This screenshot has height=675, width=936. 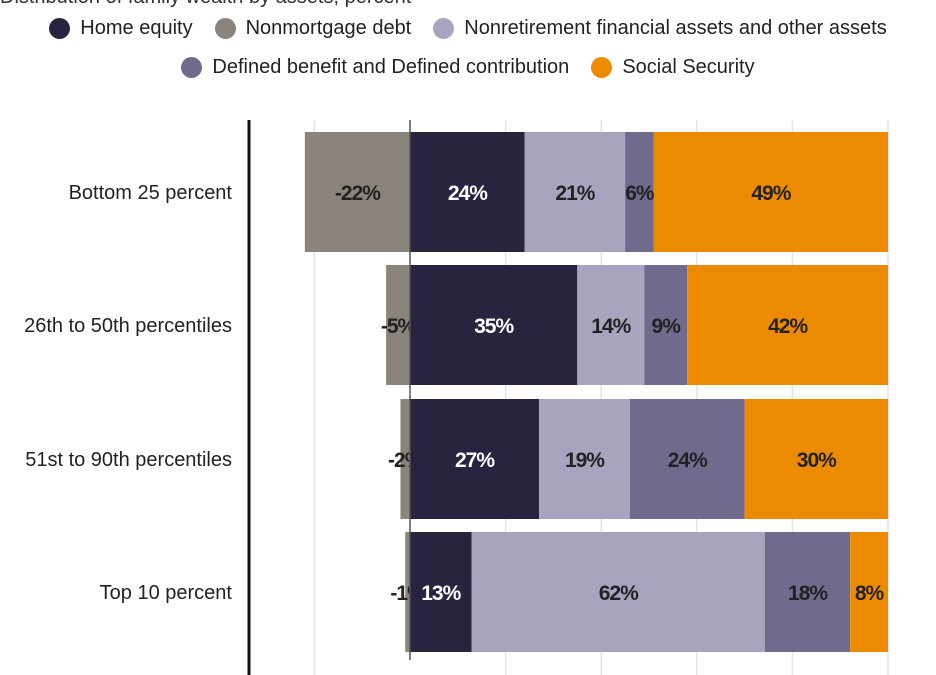 What do you see at coordinates (128, 326) in the screenshot?
I see `category-label: 26th to 50th percentiles` at bounding box center [128, 326].